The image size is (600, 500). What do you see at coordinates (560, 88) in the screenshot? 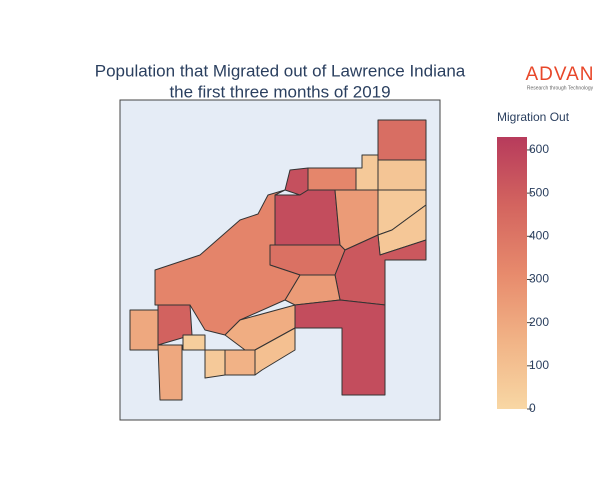
I see `logo-tagline: Research through Technology` at bounding box center [560, 88].